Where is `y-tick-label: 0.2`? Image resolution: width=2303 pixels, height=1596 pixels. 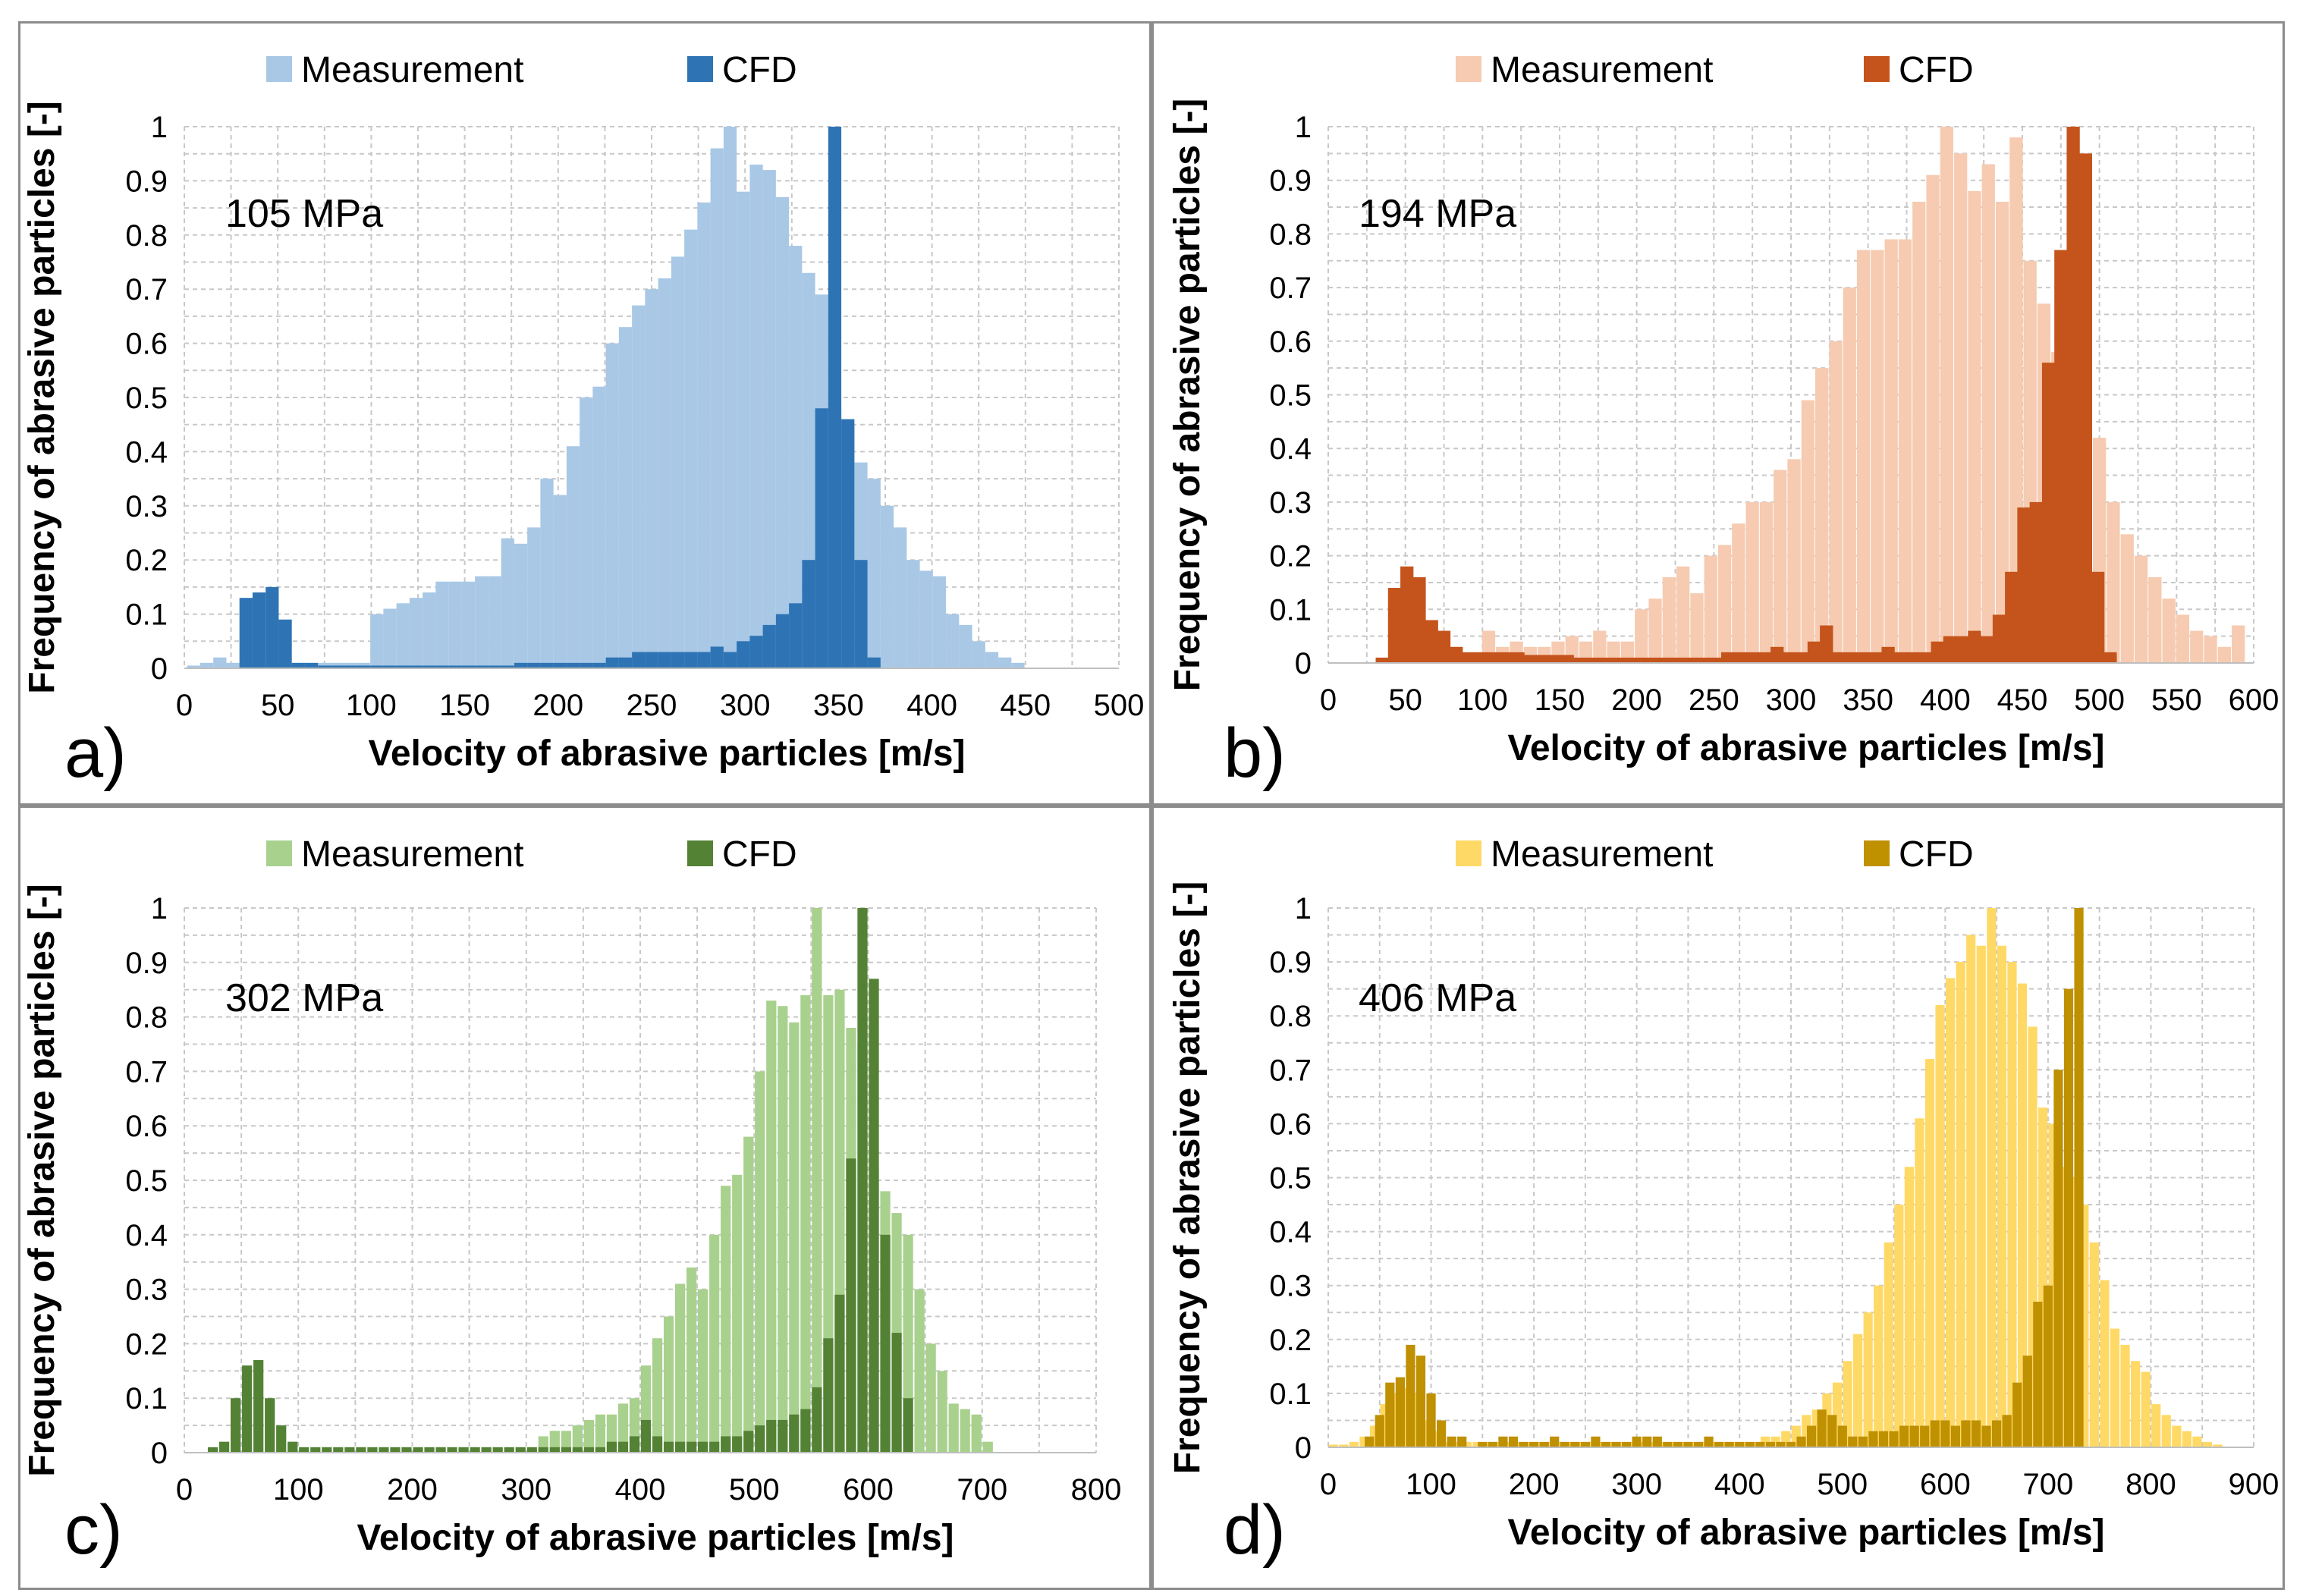
y-tick-label: 0.2 is located at coordinates (1290, 556).